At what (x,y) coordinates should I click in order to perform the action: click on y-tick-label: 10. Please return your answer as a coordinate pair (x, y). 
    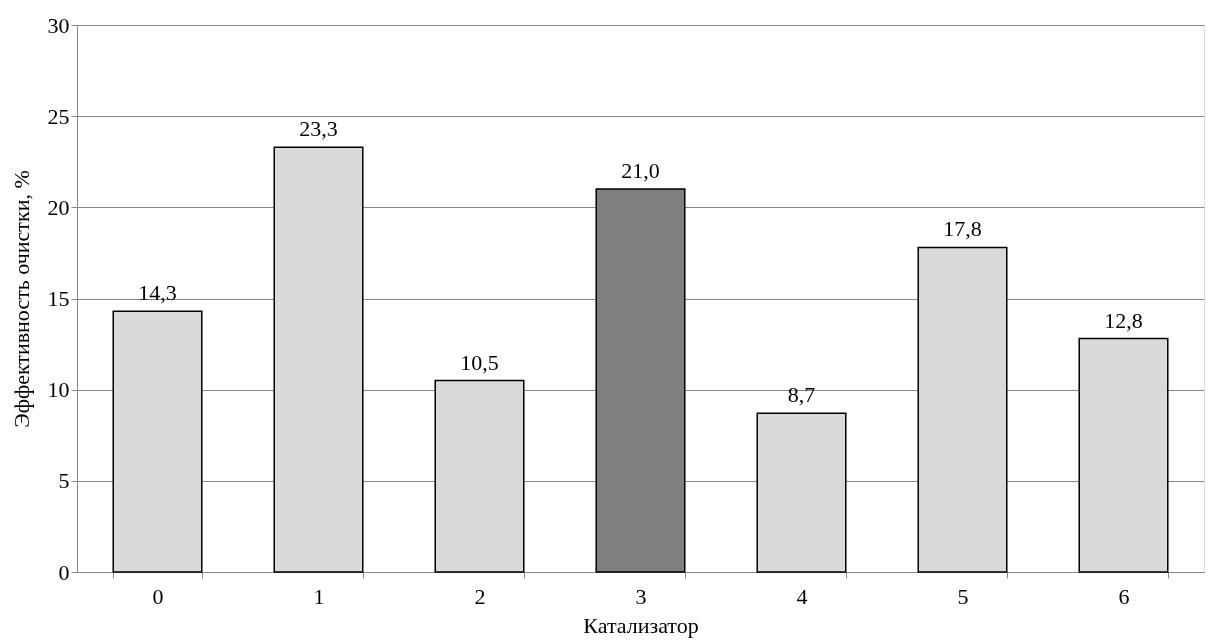
    Looking at the image, I should click on (58, 390).